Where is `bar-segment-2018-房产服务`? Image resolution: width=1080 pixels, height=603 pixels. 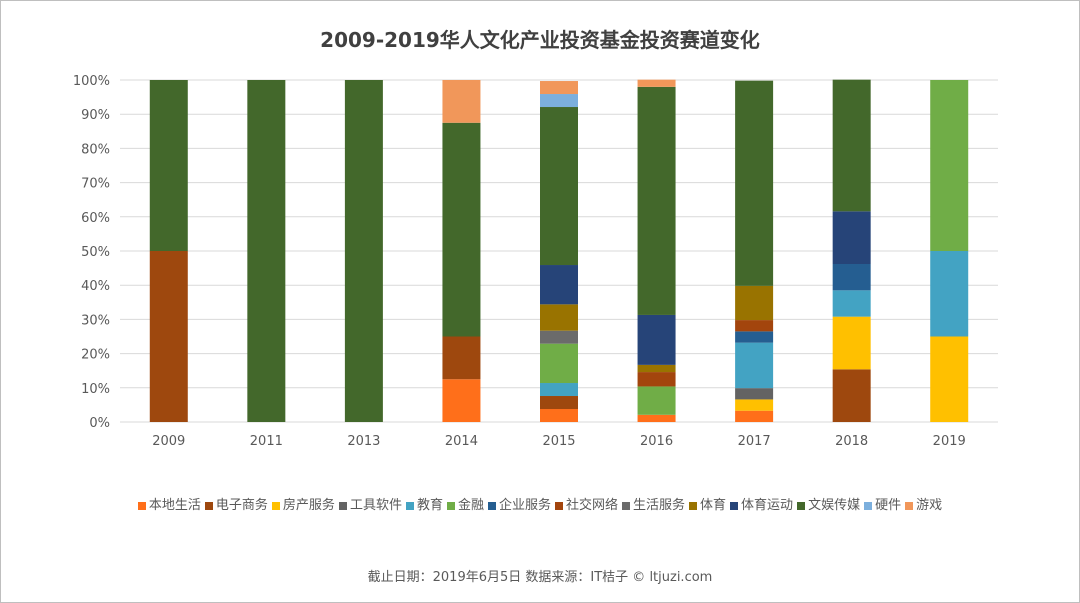 bar-segment-2018-房产服务 is located at coordinates (851, 343).